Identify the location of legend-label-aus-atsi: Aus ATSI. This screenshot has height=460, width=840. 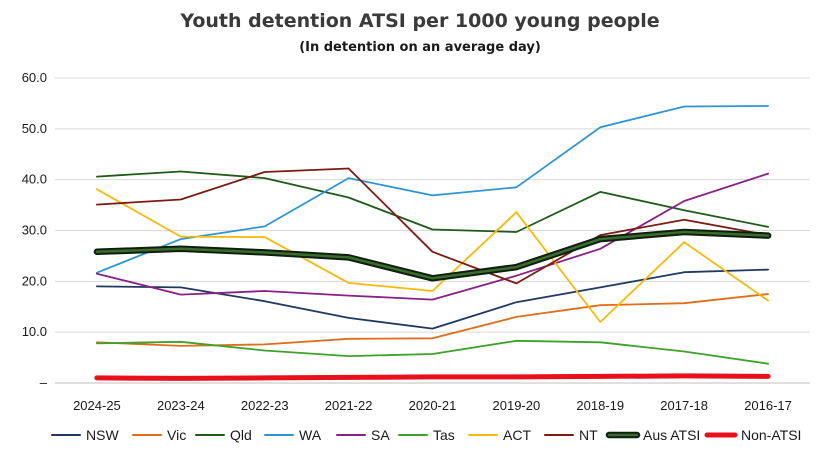
(671, 435).